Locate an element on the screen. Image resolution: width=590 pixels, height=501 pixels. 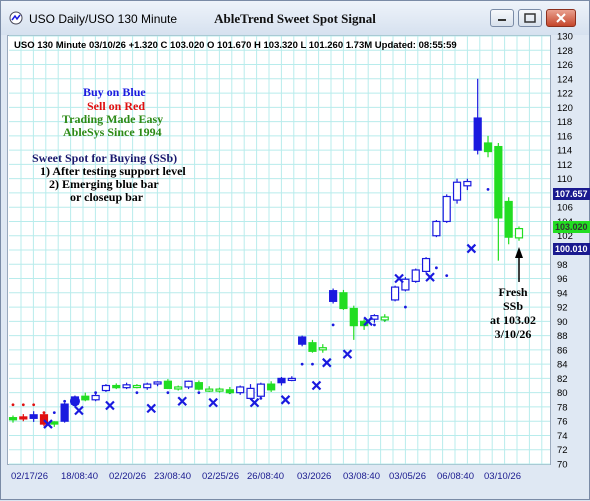
y-tick-label: 98 is located at coordinates (562, 265).